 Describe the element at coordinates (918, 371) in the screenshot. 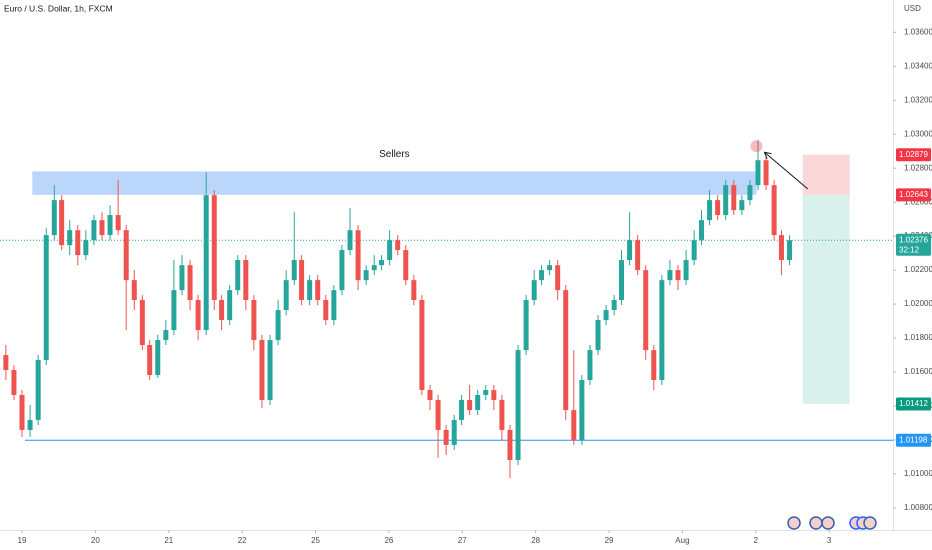

I see `y-tick-label: 1.01600` at that location.